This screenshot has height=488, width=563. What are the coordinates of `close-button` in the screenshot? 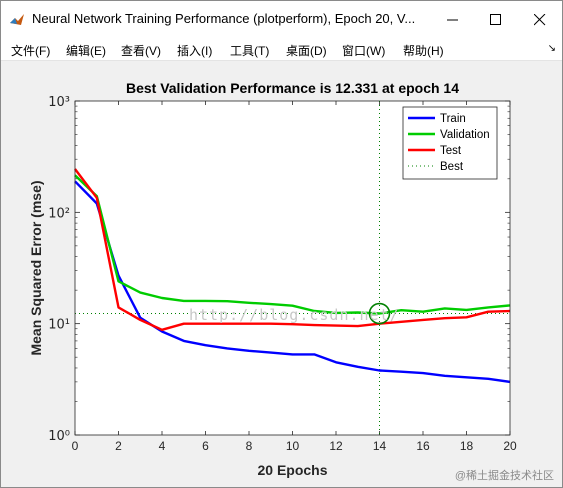 It's located at (539, 19).